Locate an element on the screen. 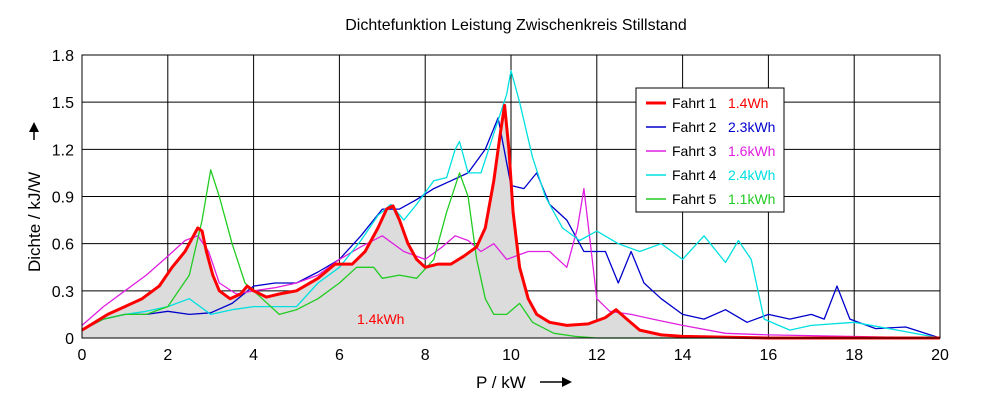 The height and width of the screenshot is (400, 985). y-axis-arrow-icon is located at coordinates (34, 131).